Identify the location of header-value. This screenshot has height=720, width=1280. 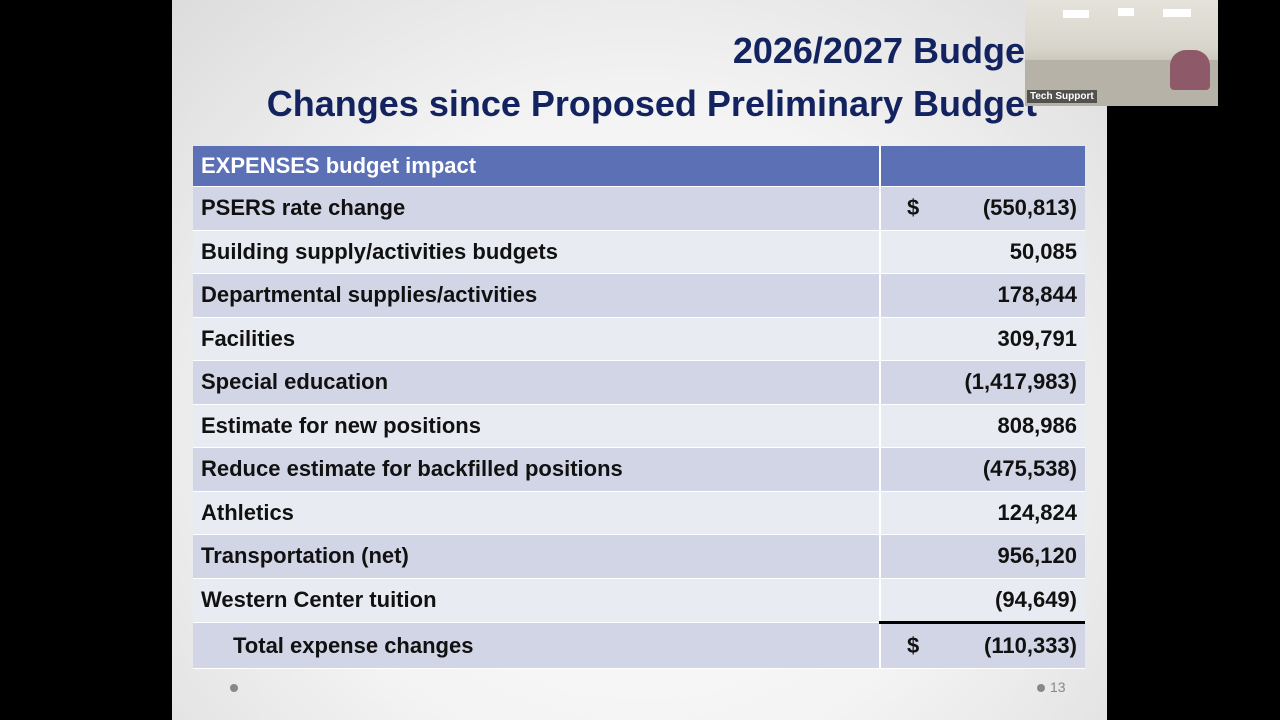
(982, 166).